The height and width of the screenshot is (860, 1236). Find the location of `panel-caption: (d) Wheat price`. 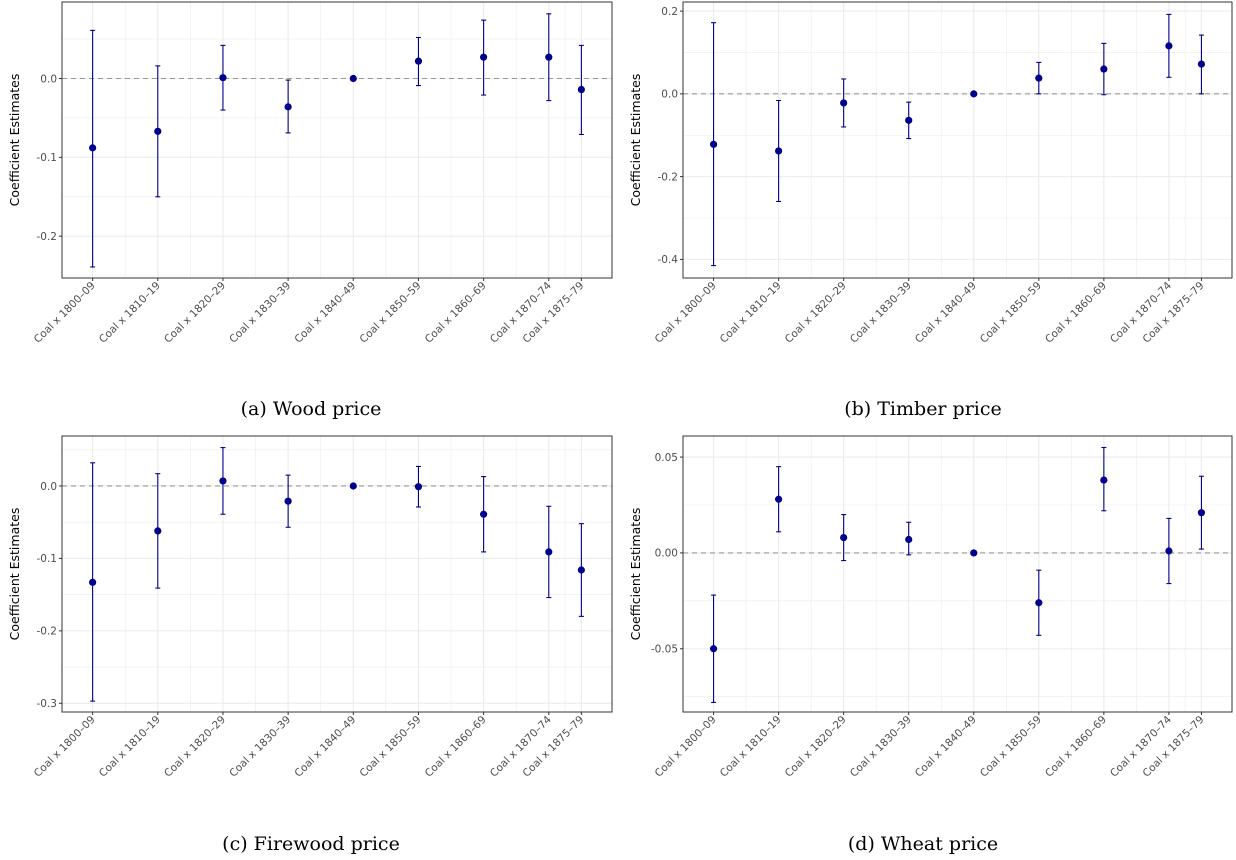

panel-caption: (d) Wheat price is located at coordinates (923, 844).